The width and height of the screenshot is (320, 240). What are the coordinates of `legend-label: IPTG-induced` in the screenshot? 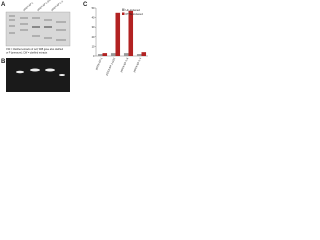 It's located at (135, 14).